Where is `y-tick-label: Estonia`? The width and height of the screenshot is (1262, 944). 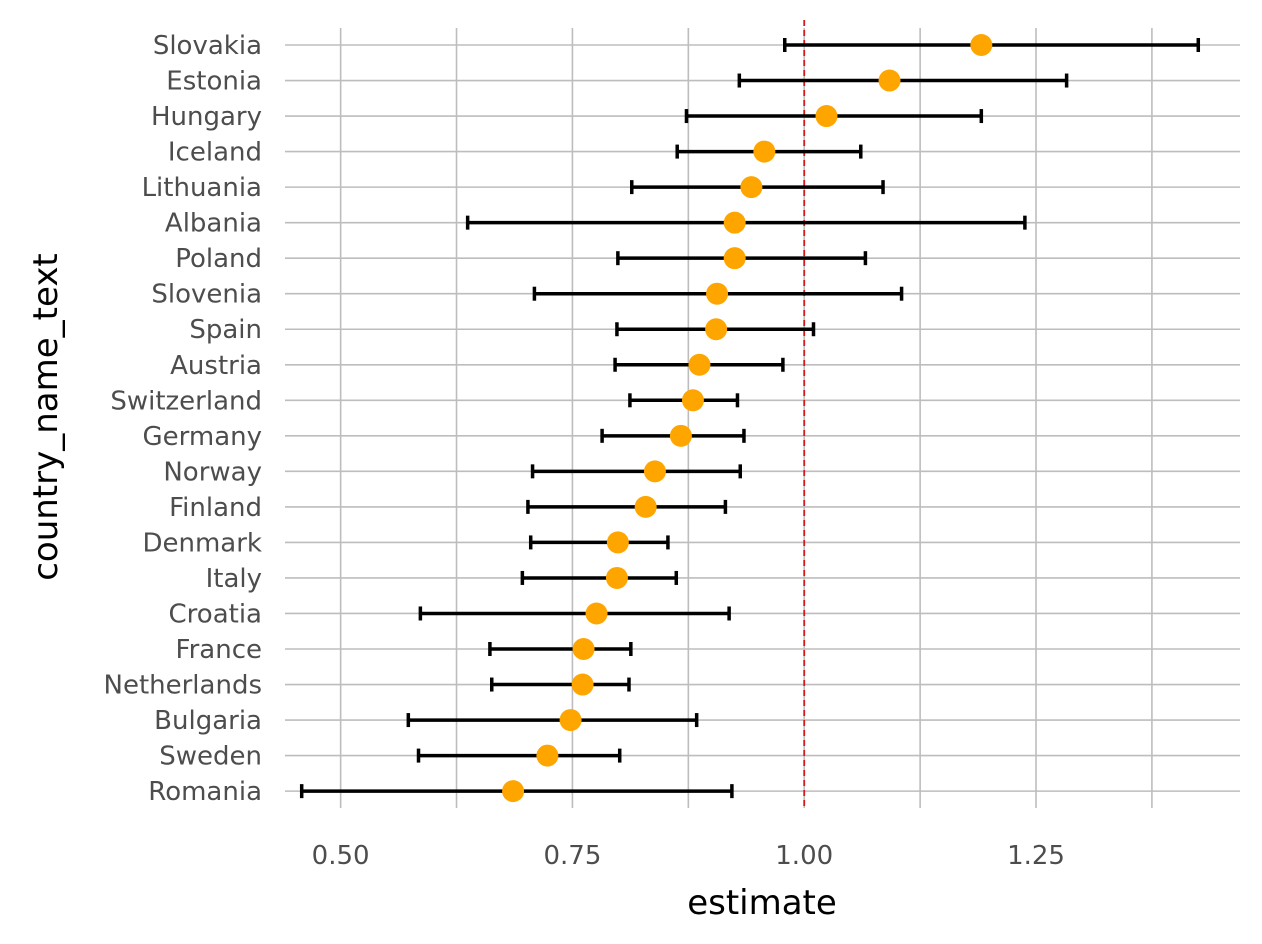 y-tick-label: Estonia is located at coordinates (214, 82).